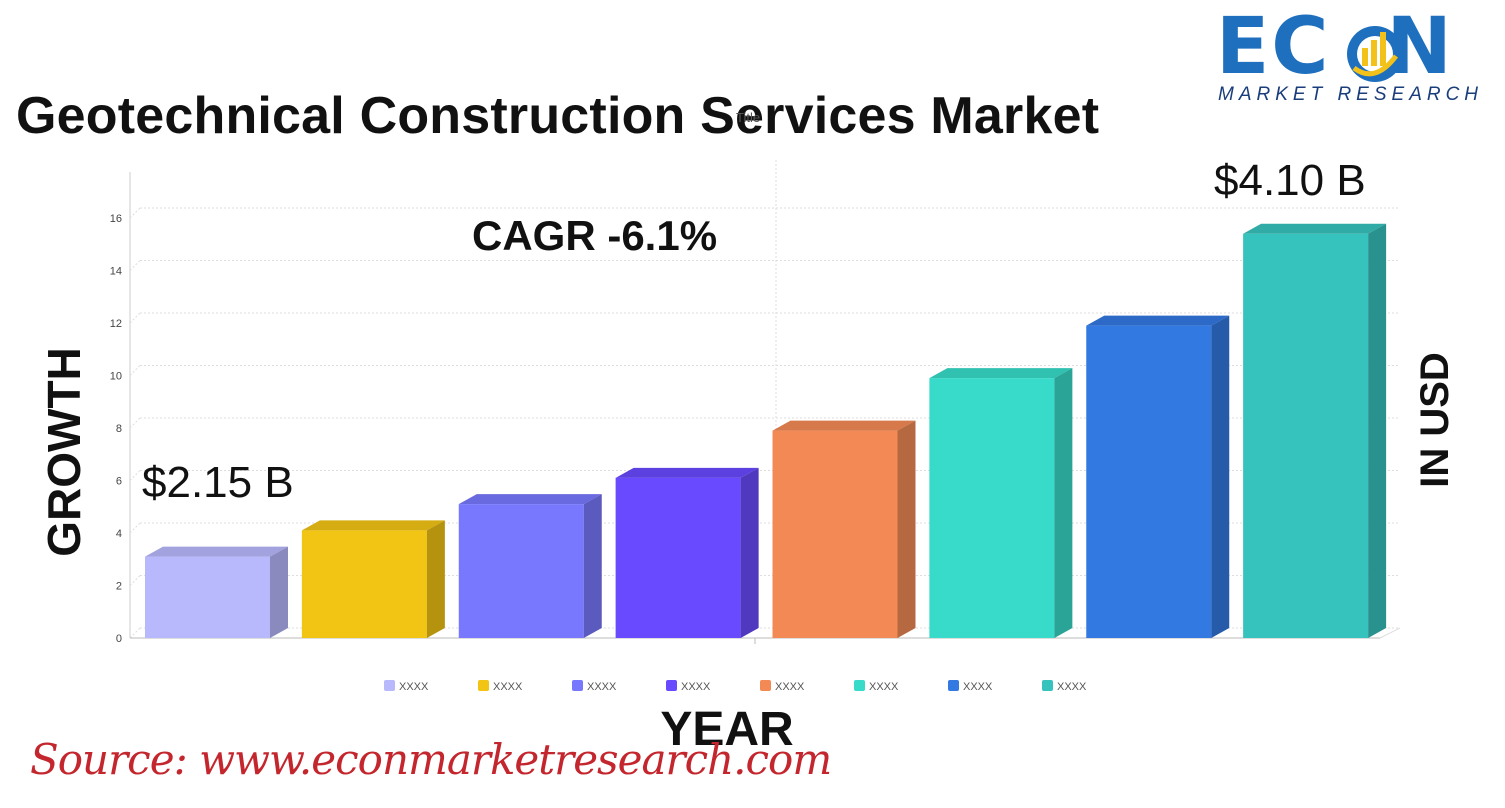  I want to click on y-tick-label: 16, so click(116, 219).